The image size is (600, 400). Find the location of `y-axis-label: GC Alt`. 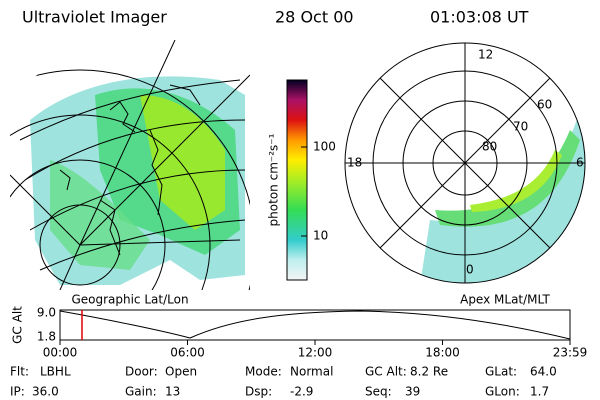

y-axis-label: GC Alt is located at coordinates (18, 325).